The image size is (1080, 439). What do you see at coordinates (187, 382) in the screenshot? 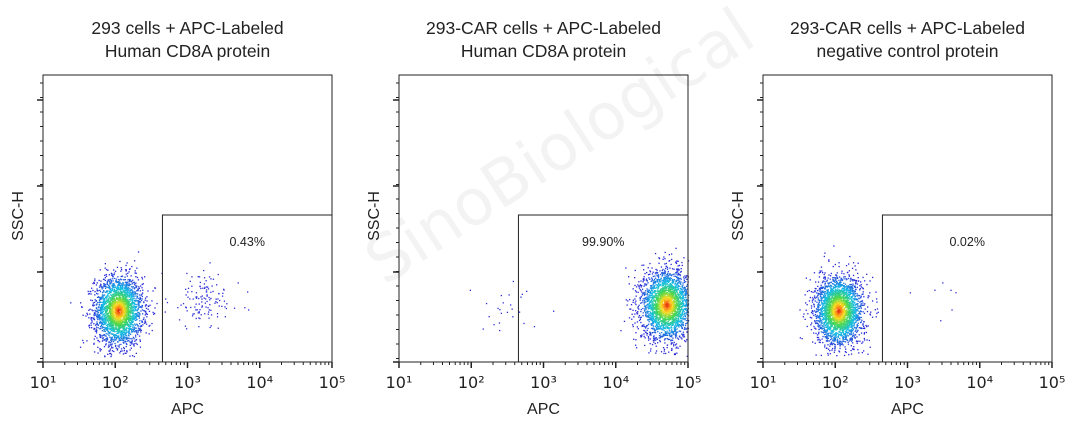
I see `x-tick-label: 10³` at bounding box center [187, 382].